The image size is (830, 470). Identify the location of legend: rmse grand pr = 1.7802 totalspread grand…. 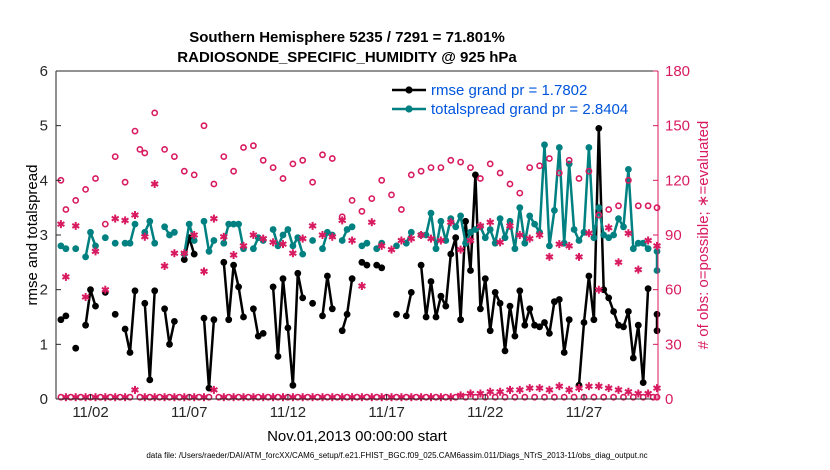
(520, 98).